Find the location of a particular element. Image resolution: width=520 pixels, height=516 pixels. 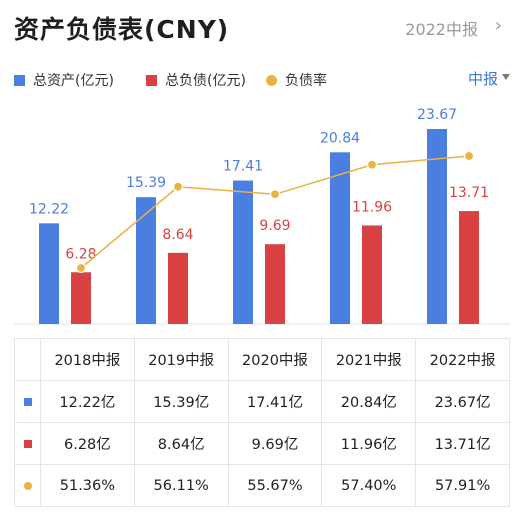

legend-swatch-liabilities is located at coordinates (151, 80).